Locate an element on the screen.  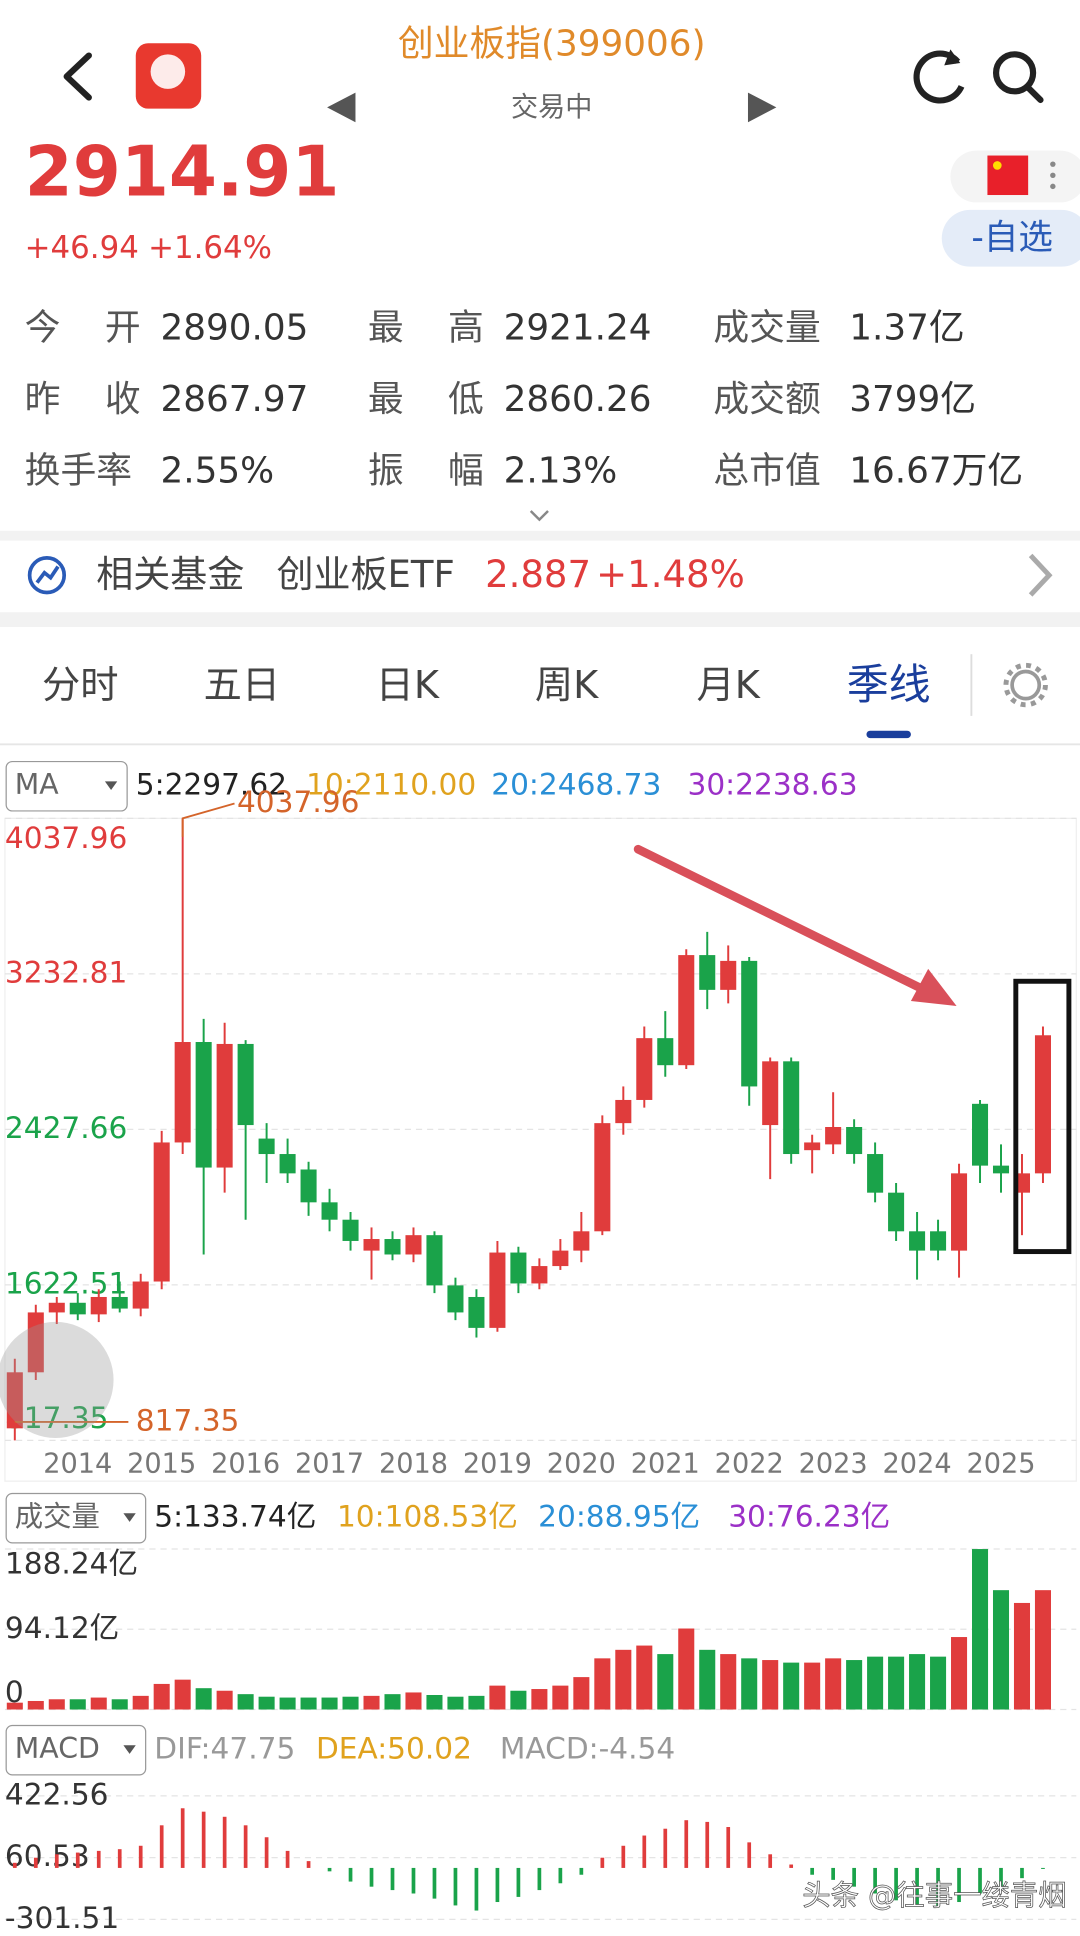
fund-percent: +1.48% is located at coordinates (670, 574).